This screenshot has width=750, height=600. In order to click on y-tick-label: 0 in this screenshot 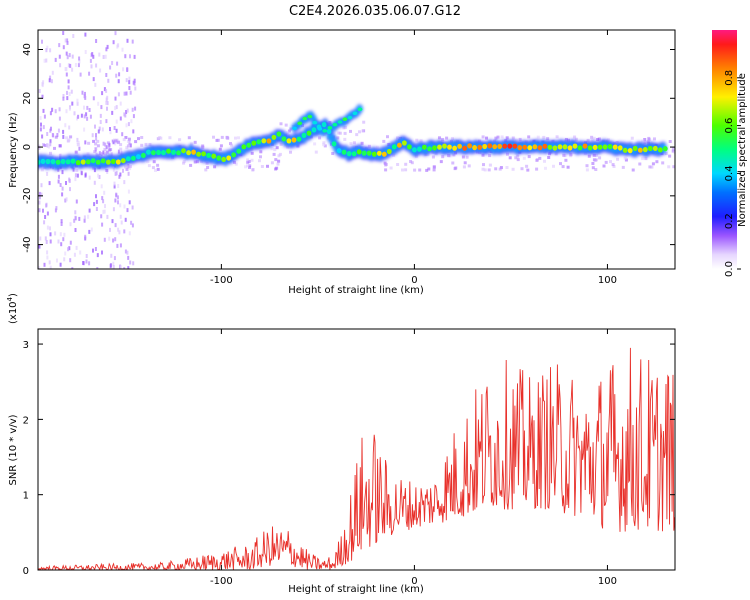, I will do `click(27, 147)`.